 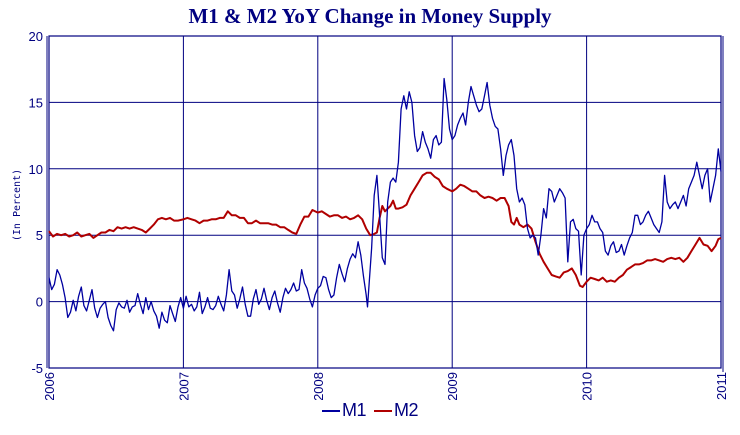 What do you see at coordinates (318, 386) in the screenshot?
I see `x-tick-label: 2008` at bounding box center [318, 386].